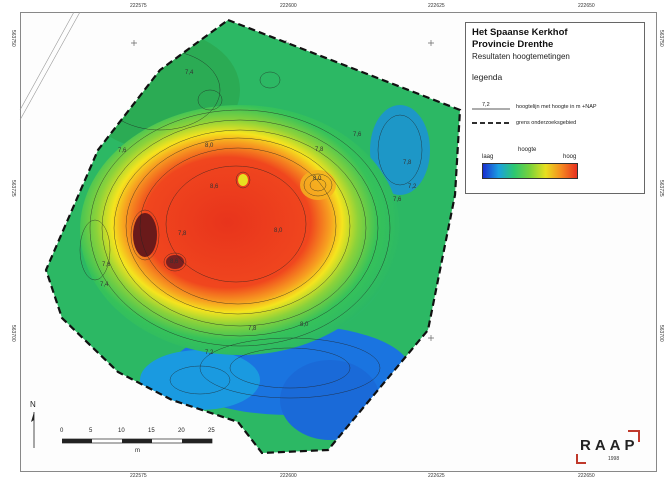  I want to click on contour-label-text: hoogtelijn met hoogte in m +NAP, so click(556, 107).